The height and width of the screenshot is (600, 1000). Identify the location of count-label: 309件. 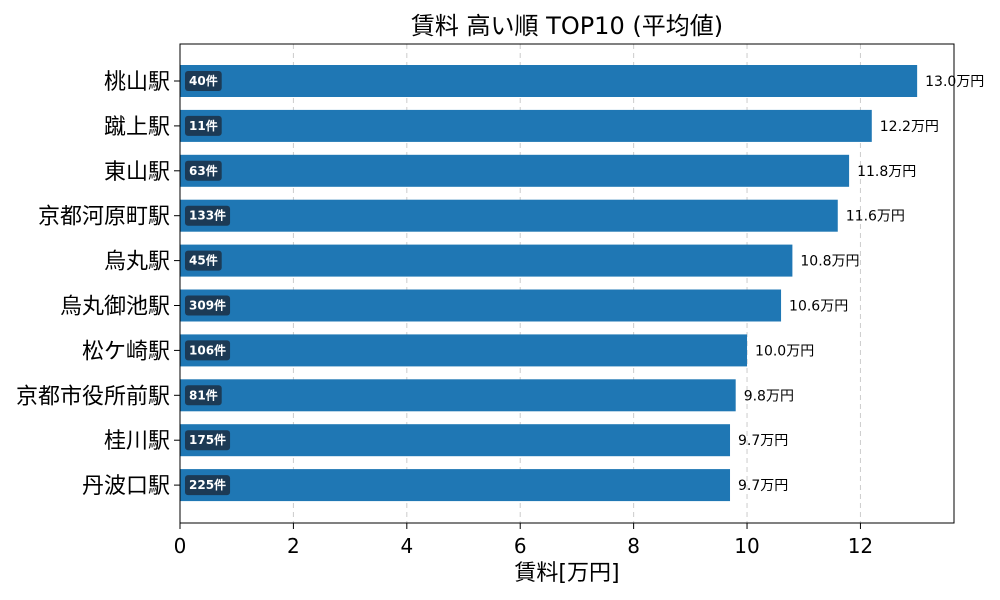
(207, 305).